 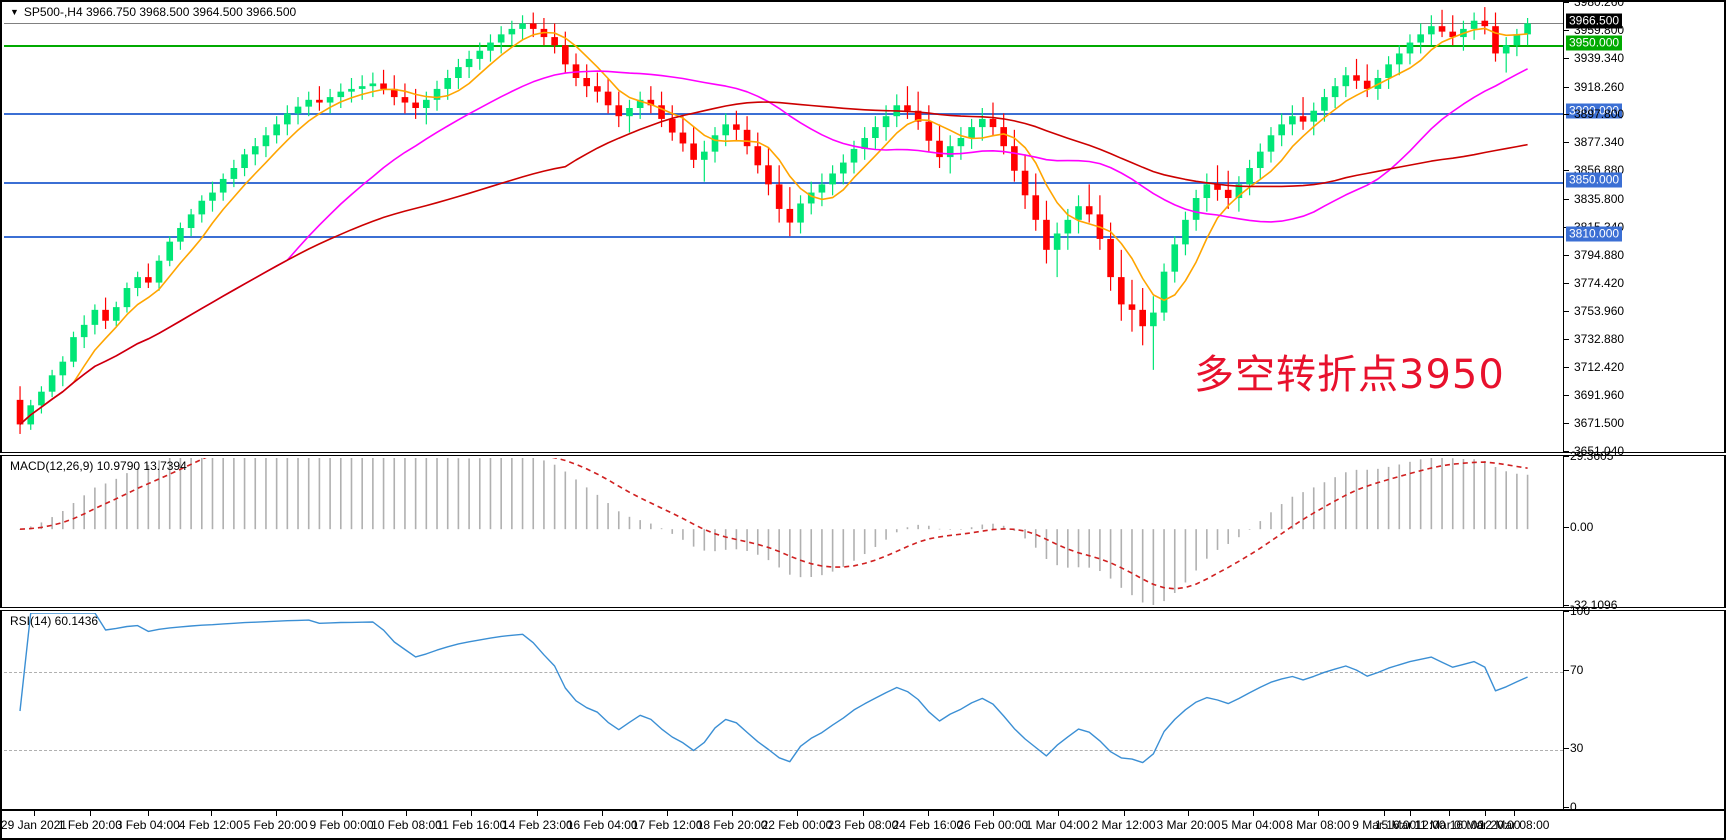 I want to click on time-axis-label: 15 Mar 12:00, so click(x=1410, y=825).